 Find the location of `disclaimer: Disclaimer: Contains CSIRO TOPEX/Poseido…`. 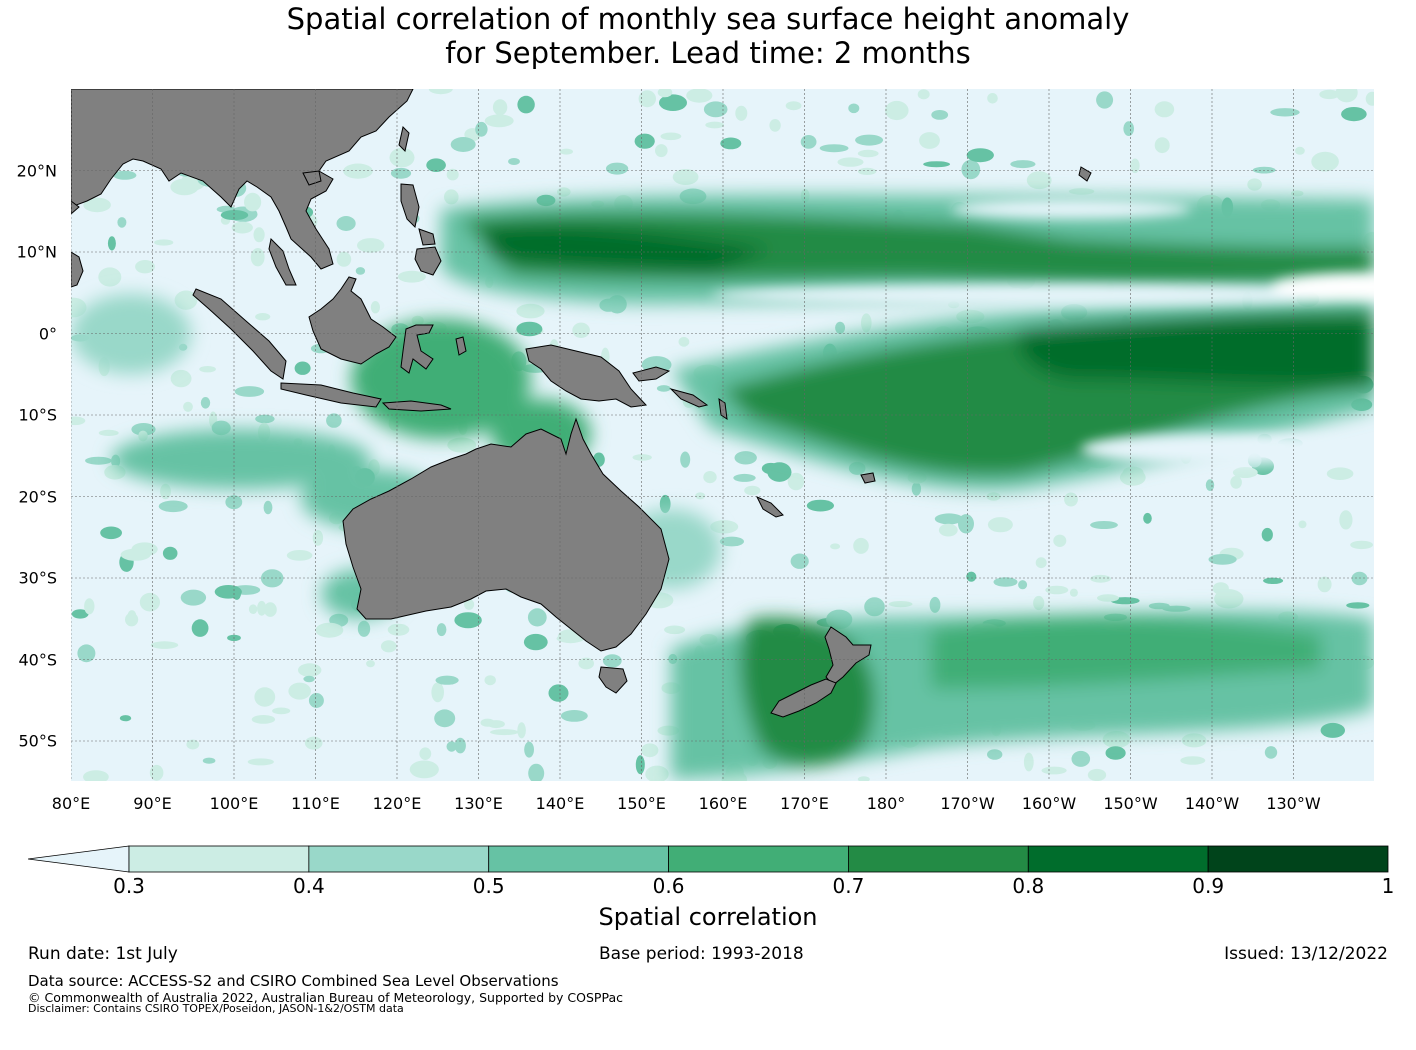

disclaimer: Disclaimer: Contains CSIRO TOPEX/Poseido… is located at coordinates (216, 1008).